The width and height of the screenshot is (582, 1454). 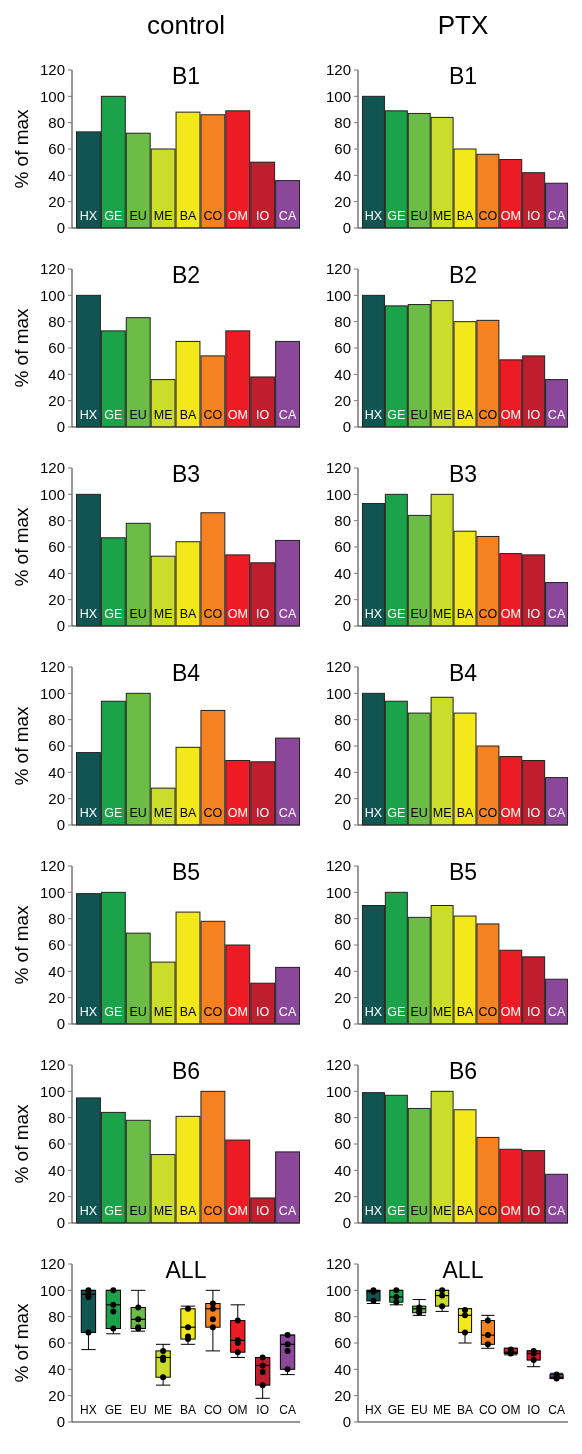 I want to click on chart-title: B2, so click(x=463, y=275).